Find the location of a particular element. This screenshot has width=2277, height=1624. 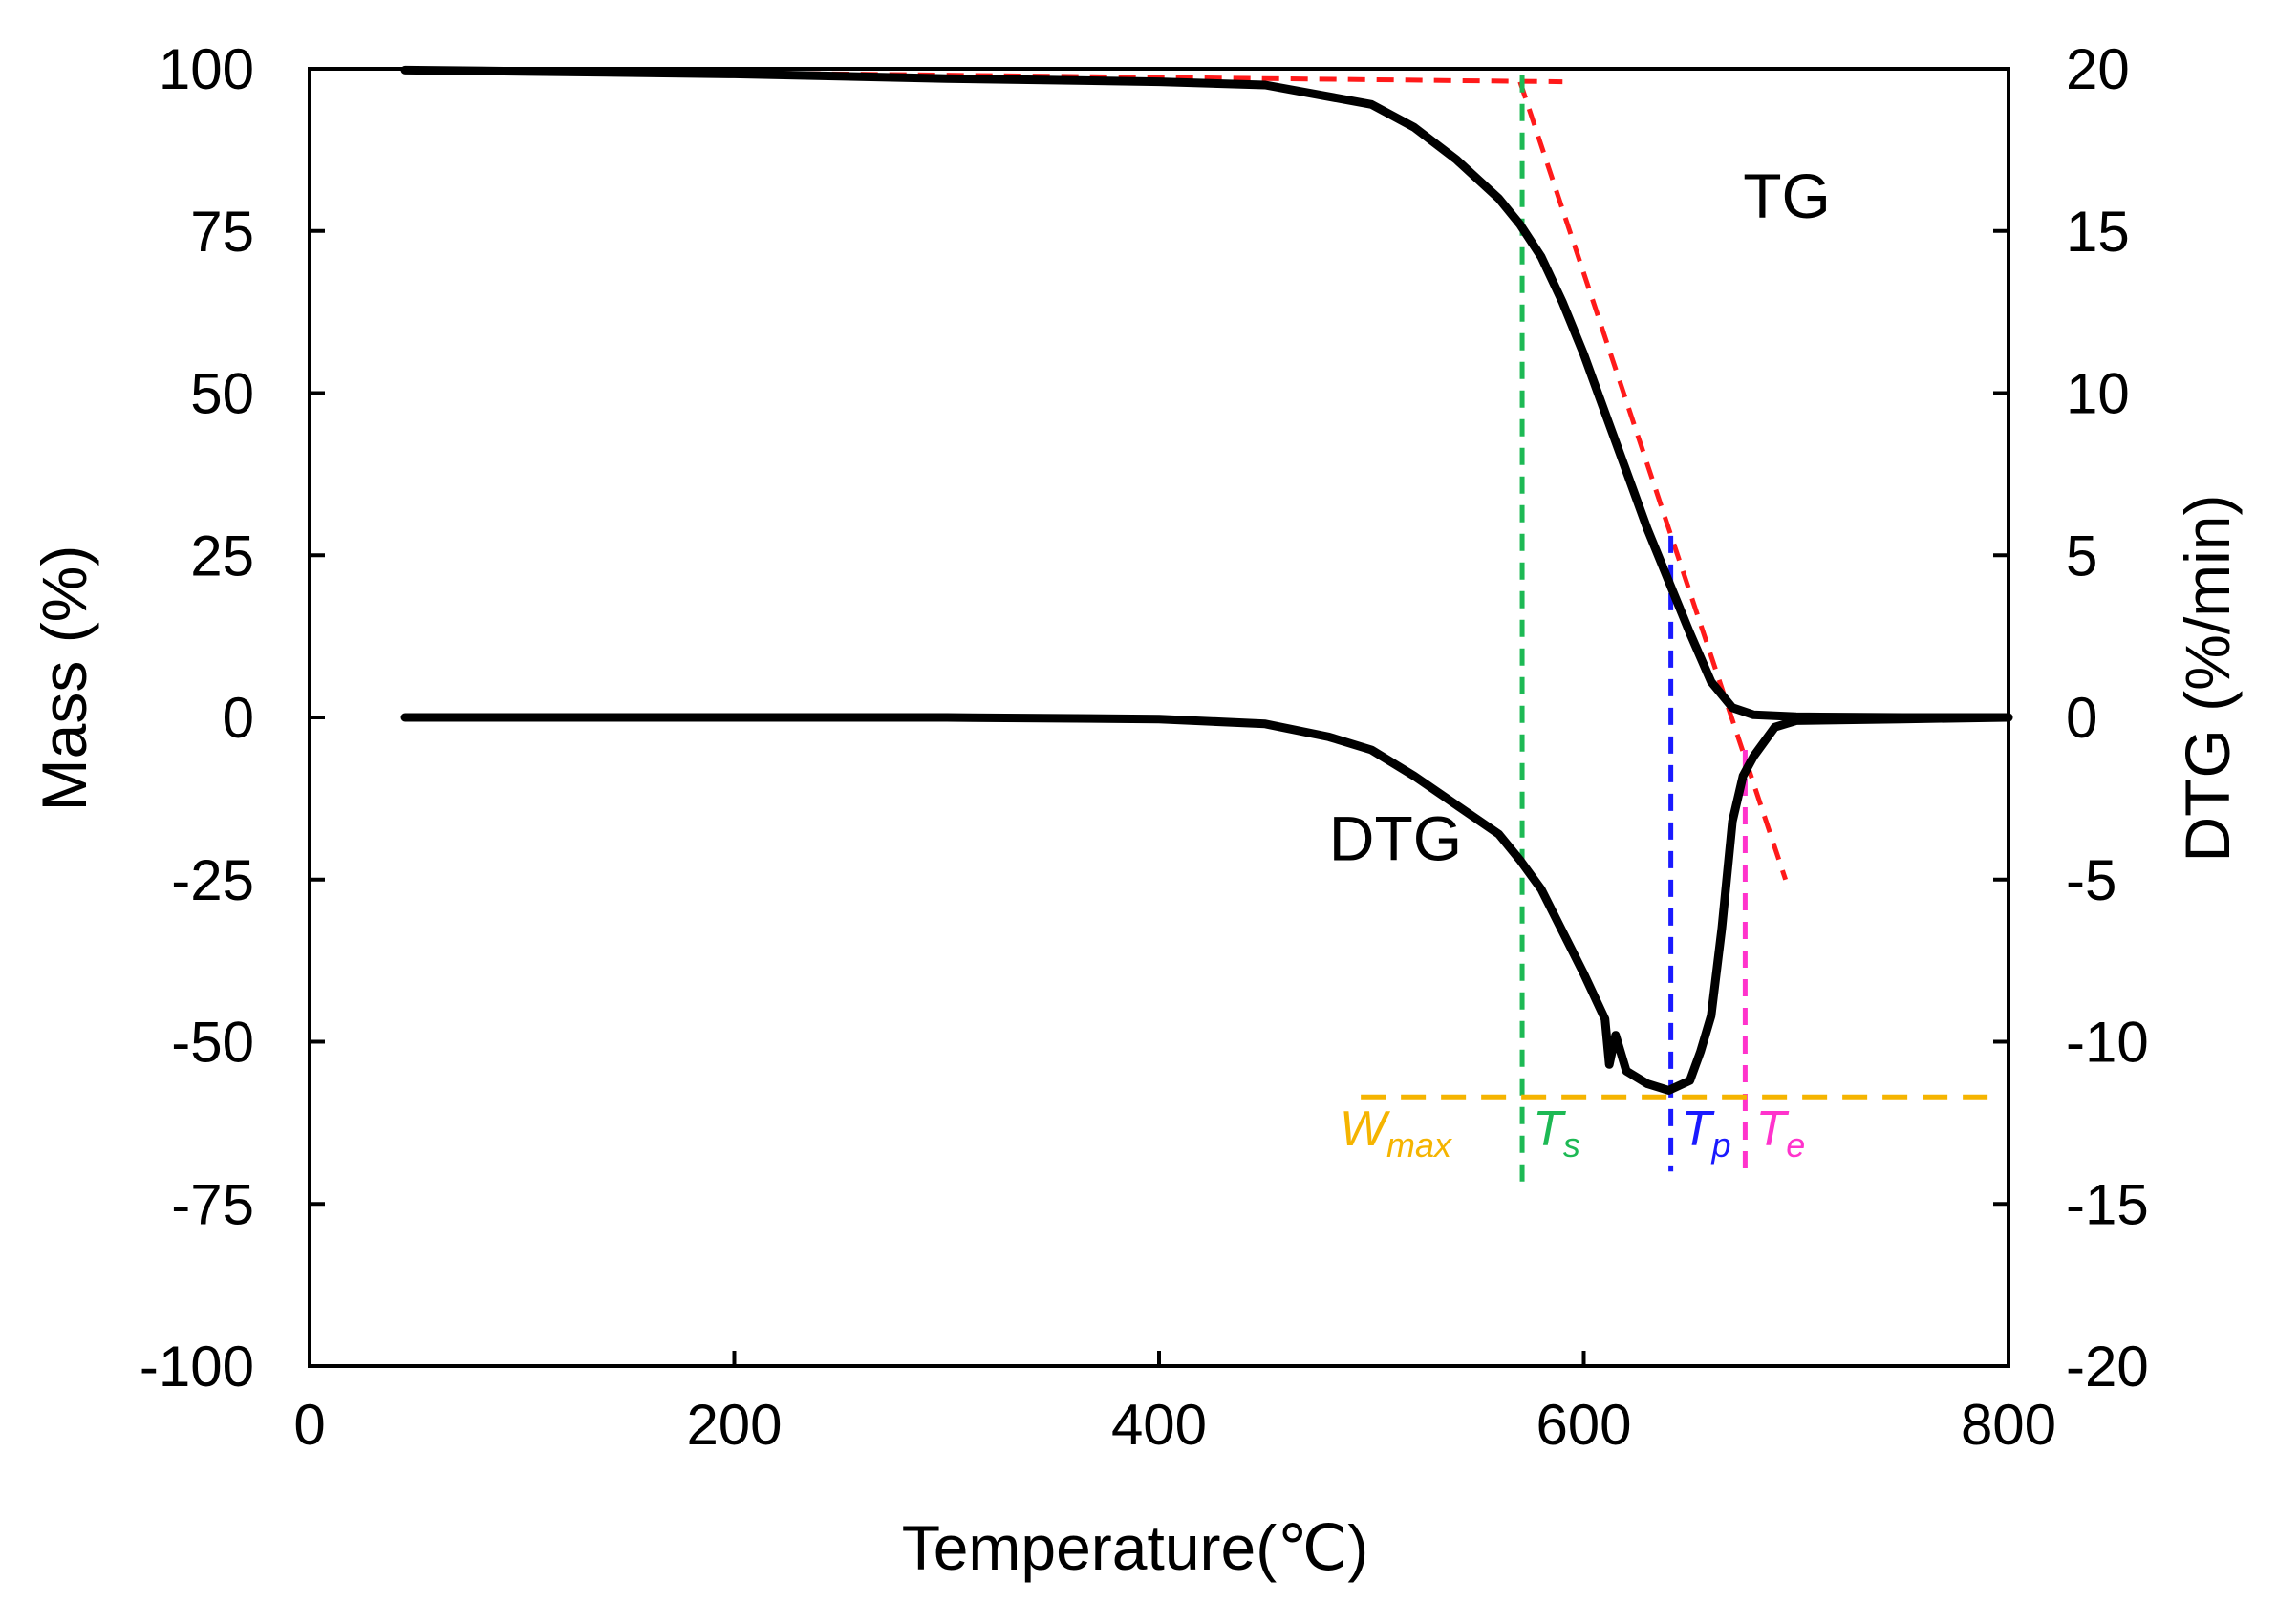

y-right-tick-label: 15 is located at coordinates (2098, 232).